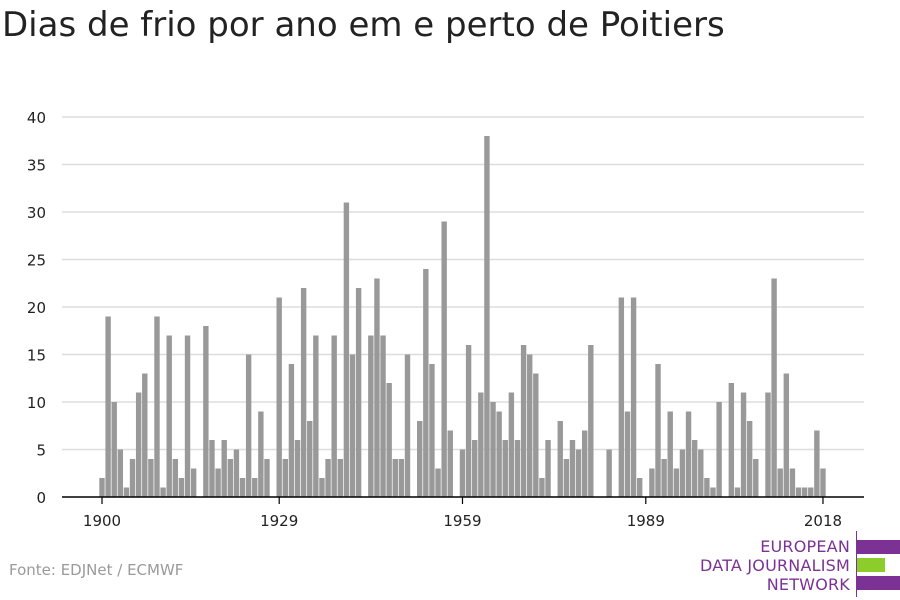  I want to click on x-tick-label: 2018, so click(823, 521).